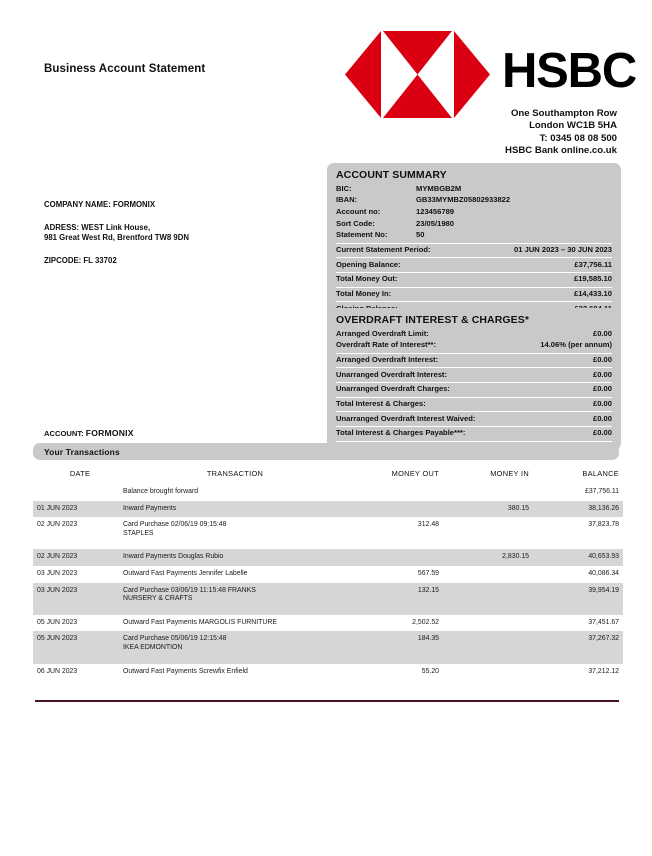 The height and width of the screenshot is (856, 652). I want to click on cell-money-in: 2,830.15, so click(484, 557).